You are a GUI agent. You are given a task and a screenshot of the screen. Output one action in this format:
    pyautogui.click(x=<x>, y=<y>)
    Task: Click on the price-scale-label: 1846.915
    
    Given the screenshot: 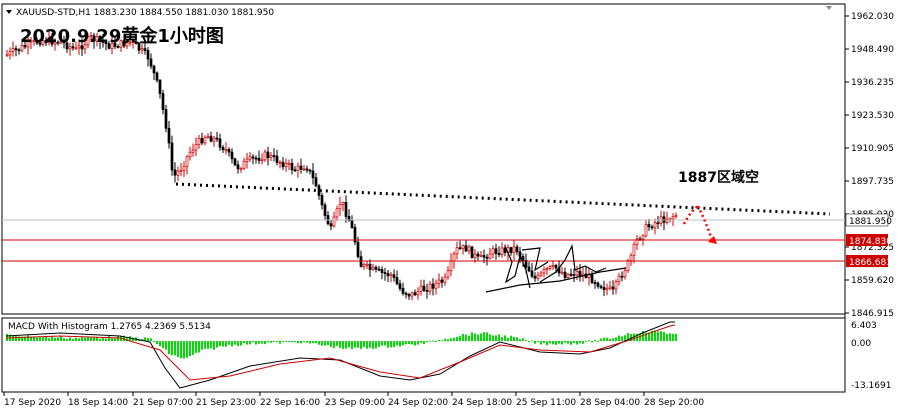 What is the action you would take?
    pyautogui.click(x=872, y=314)
    